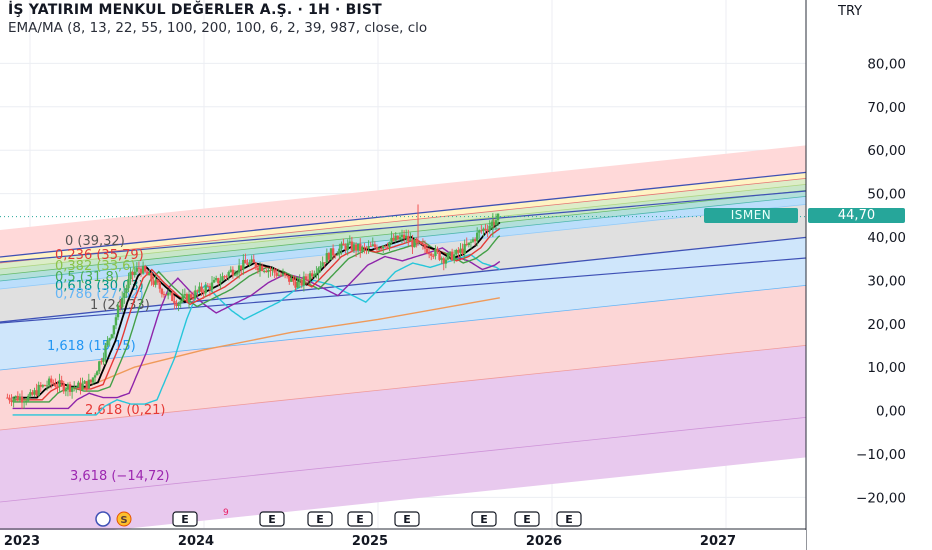 This screenshot has width=932, height=550. Describe the element at coordinates (850, 11) in the screenshot. I see `currency-label: TRY` at that location.